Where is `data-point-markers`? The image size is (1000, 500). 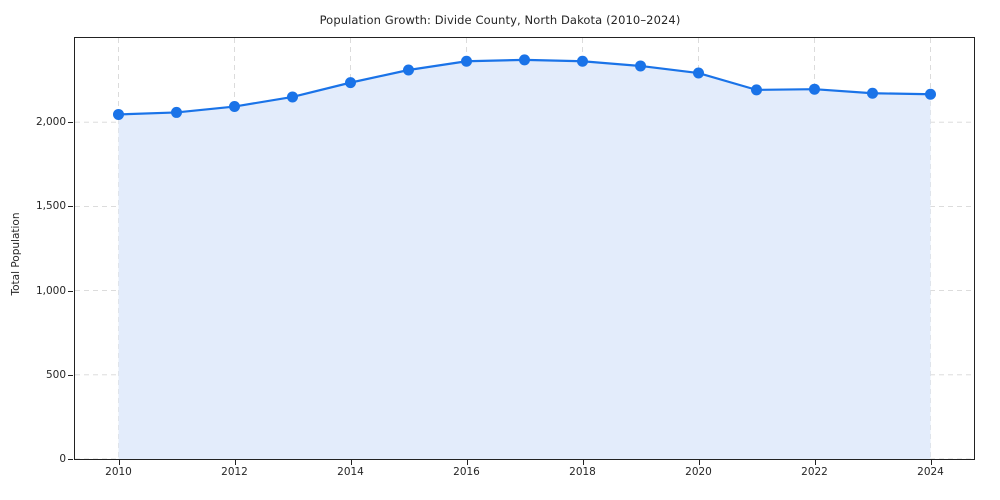
data-point-markers is located at coordinates (524, 87).